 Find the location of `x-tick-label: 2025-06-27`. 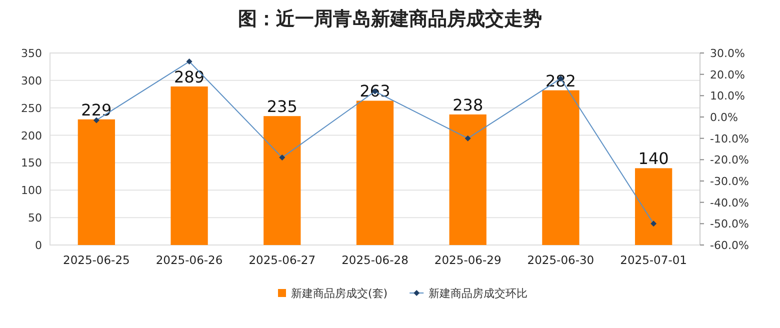

x-tick-label: 2025-06-27 is located at coordinates (282, 260).